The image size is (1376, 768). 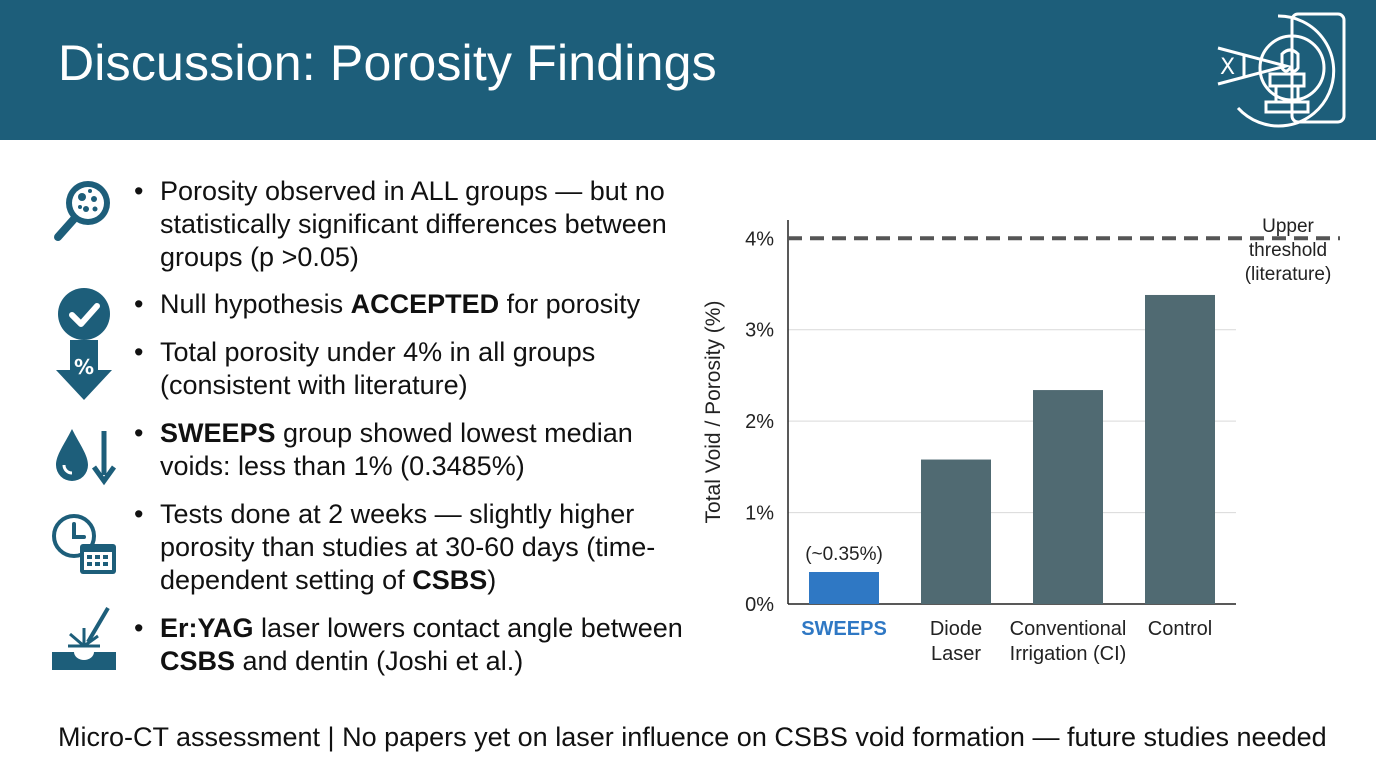 What do you see at coordinates (84, 314) in the screenshot?
I see `check-circle-icon` at bounding box center [84, 314].